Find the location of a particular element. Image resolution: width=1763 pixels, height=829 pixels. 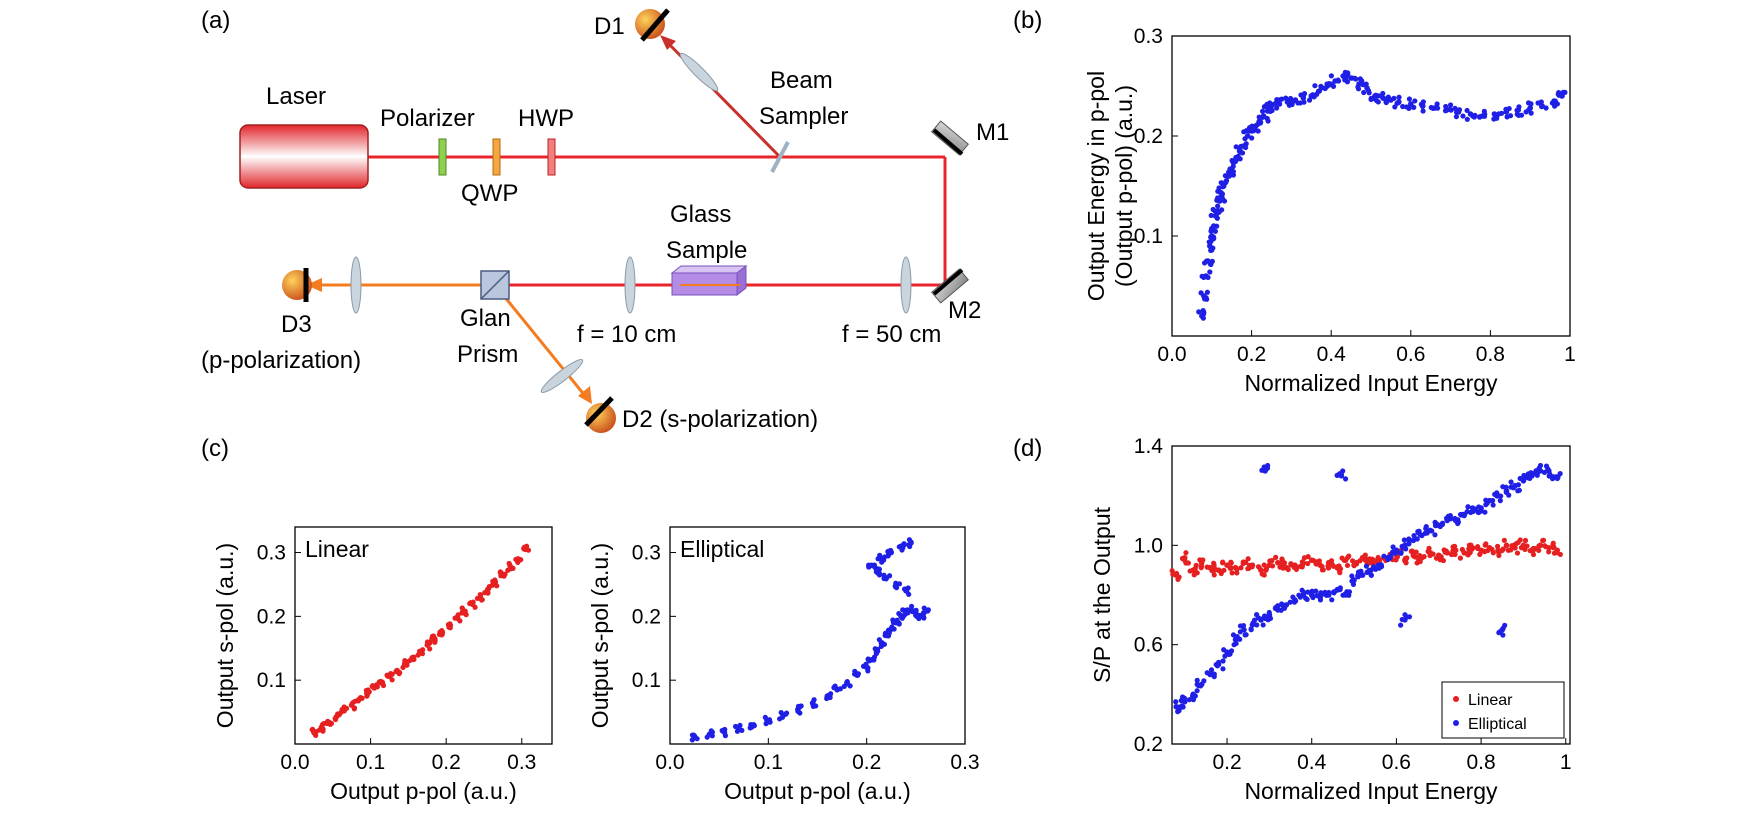

laser-body is located at coordinates (304, 156).